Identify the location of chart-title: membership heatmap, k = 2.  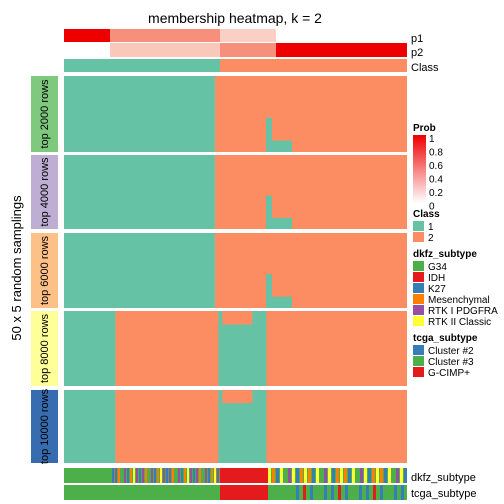
(235, 18).